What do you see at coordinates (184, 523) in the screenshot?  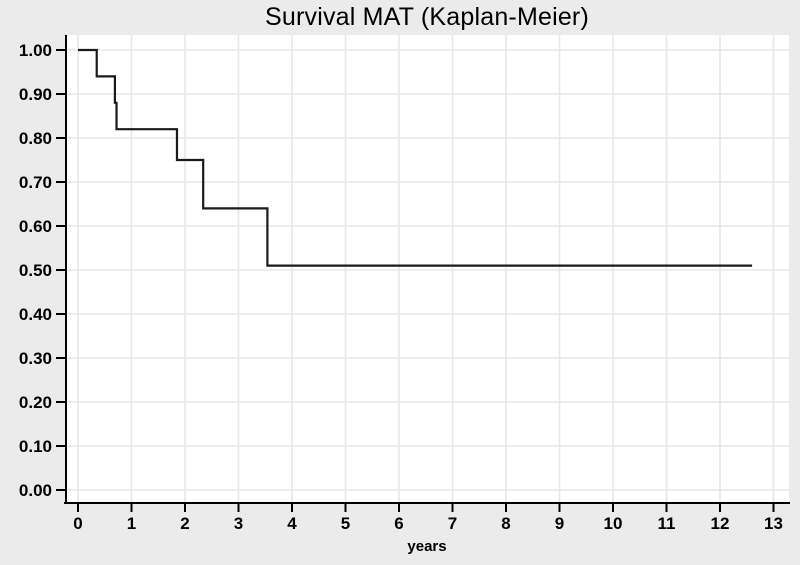 I see `x-axis-tick-label: 2` at bounding box center [184, 523].